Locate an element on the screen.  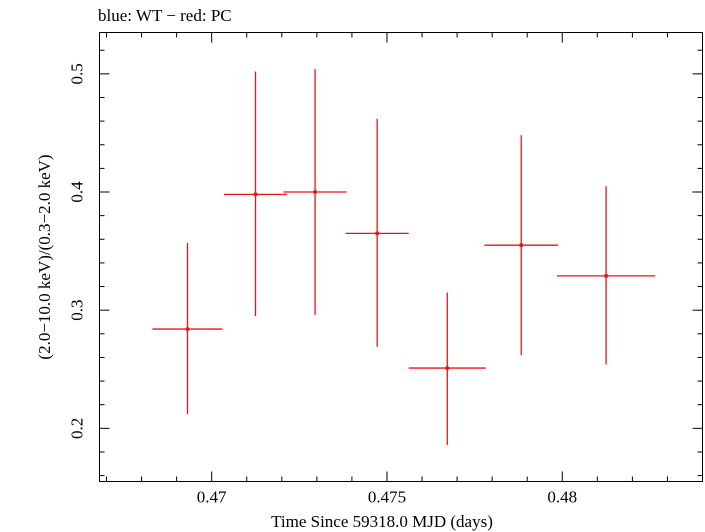
y-axis-label: (2.0−10.0 keV)/(0.3−2.0 keV) is located at coordinates (44, 256).